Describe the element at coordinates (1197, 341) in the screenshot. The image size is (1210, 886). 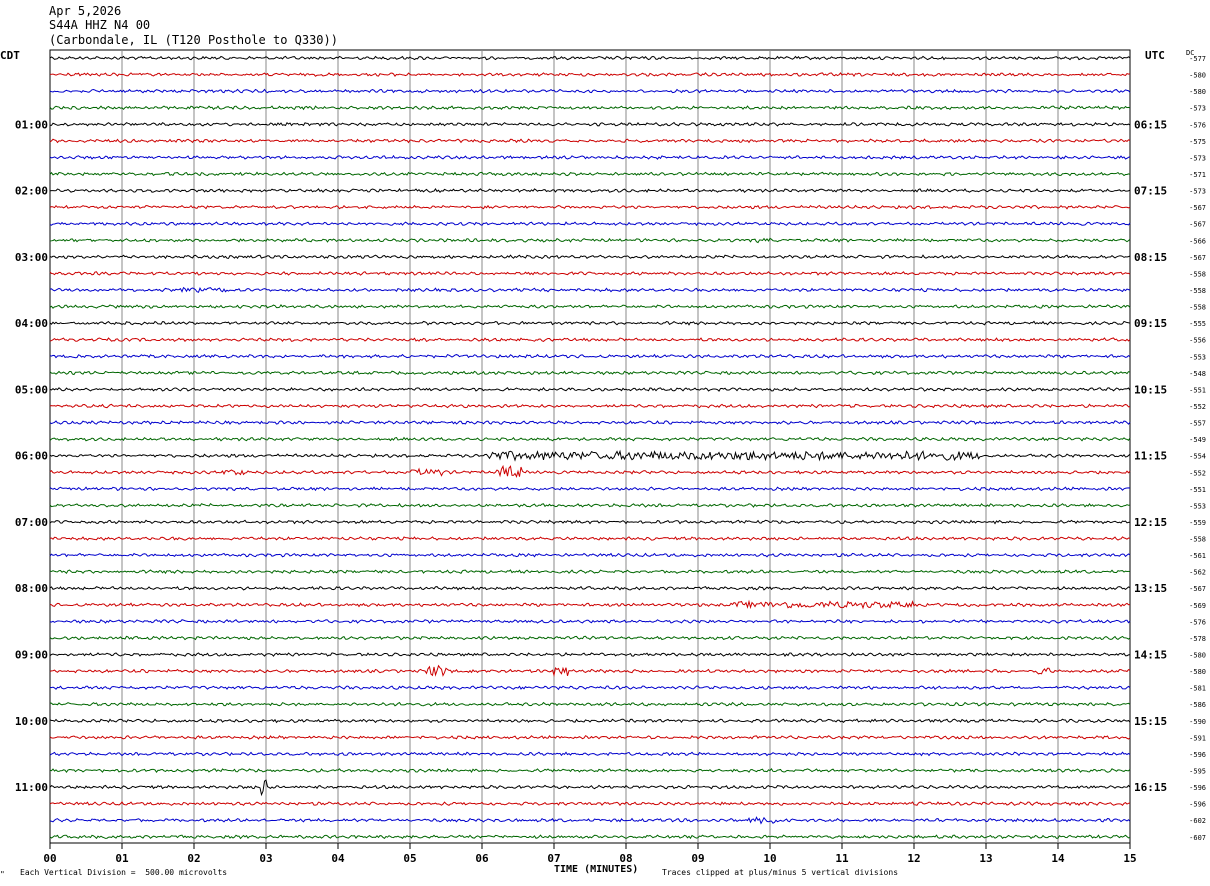
I see `dc-offset-label: -556` at that location.